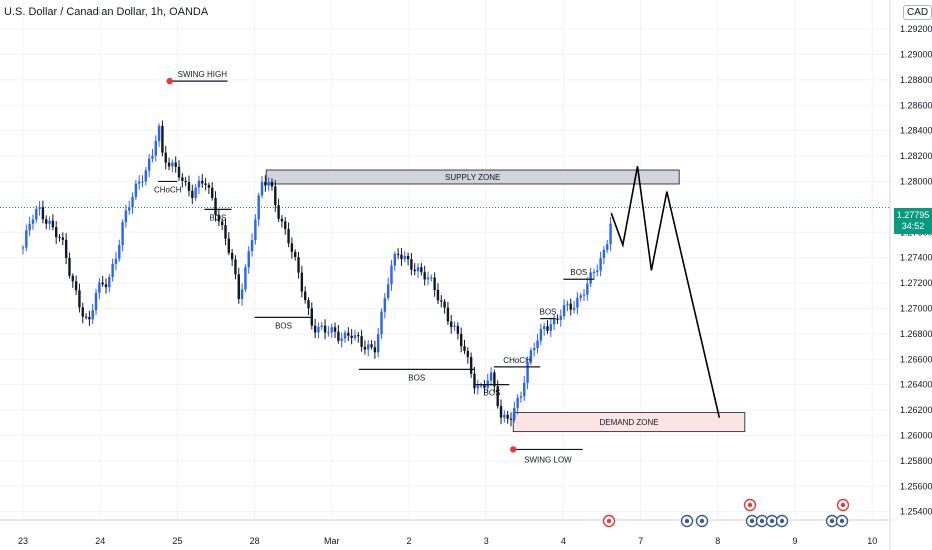 The image size is (932, 550). Describe the element at coordinates (913, 215) in the screenshot. I see `last-price-value: 1.27795` at that location.